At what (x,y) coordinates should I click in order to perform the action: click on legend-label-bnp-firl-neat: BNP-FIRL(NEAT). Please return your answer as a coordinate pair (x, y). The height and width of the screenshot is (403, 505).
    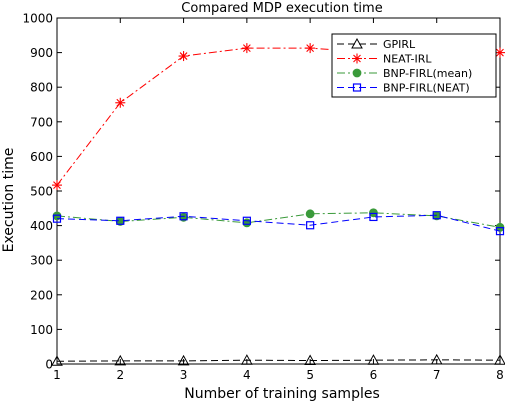
    Looking at the image, I should click on (426, 88).